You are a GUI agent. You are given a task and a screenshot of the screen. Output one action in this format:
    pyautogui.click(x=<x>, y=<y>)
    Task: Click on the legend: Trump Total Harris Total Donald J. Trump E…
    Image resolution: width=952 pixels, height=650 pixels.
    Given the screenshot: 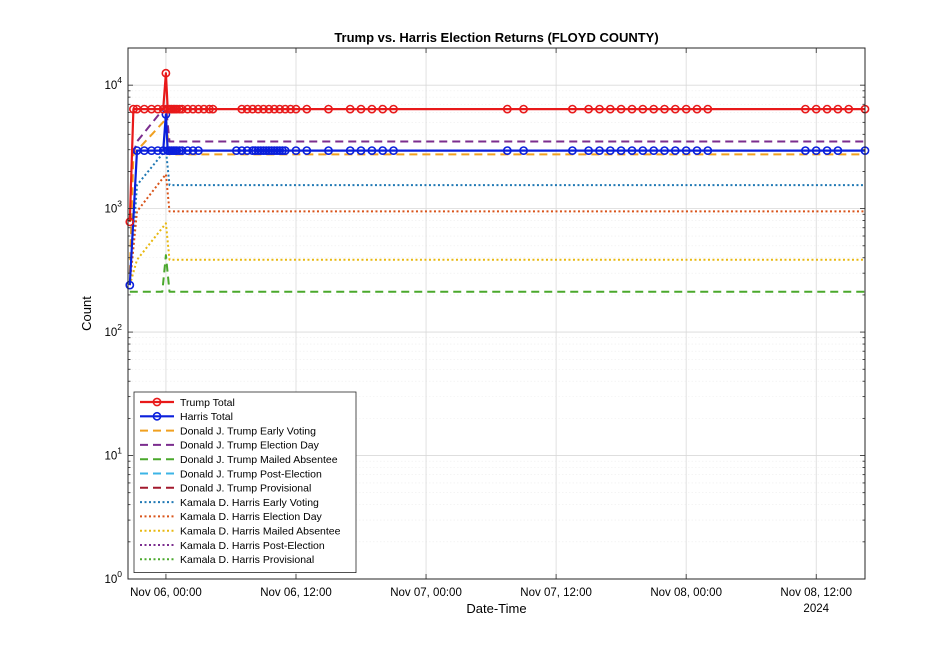 What is the action you would take?
    pyautogui.click(x=245, y=482)
    